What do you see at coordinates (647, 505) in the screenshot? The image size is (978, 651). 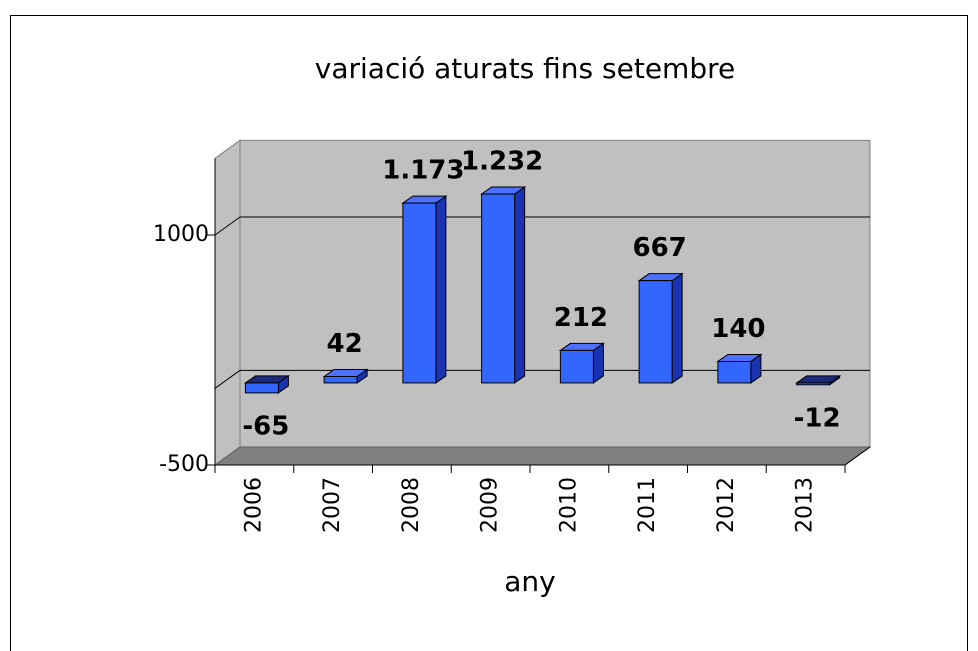 I see `x-tick-label: 2011` at bounding box center [647, 505].